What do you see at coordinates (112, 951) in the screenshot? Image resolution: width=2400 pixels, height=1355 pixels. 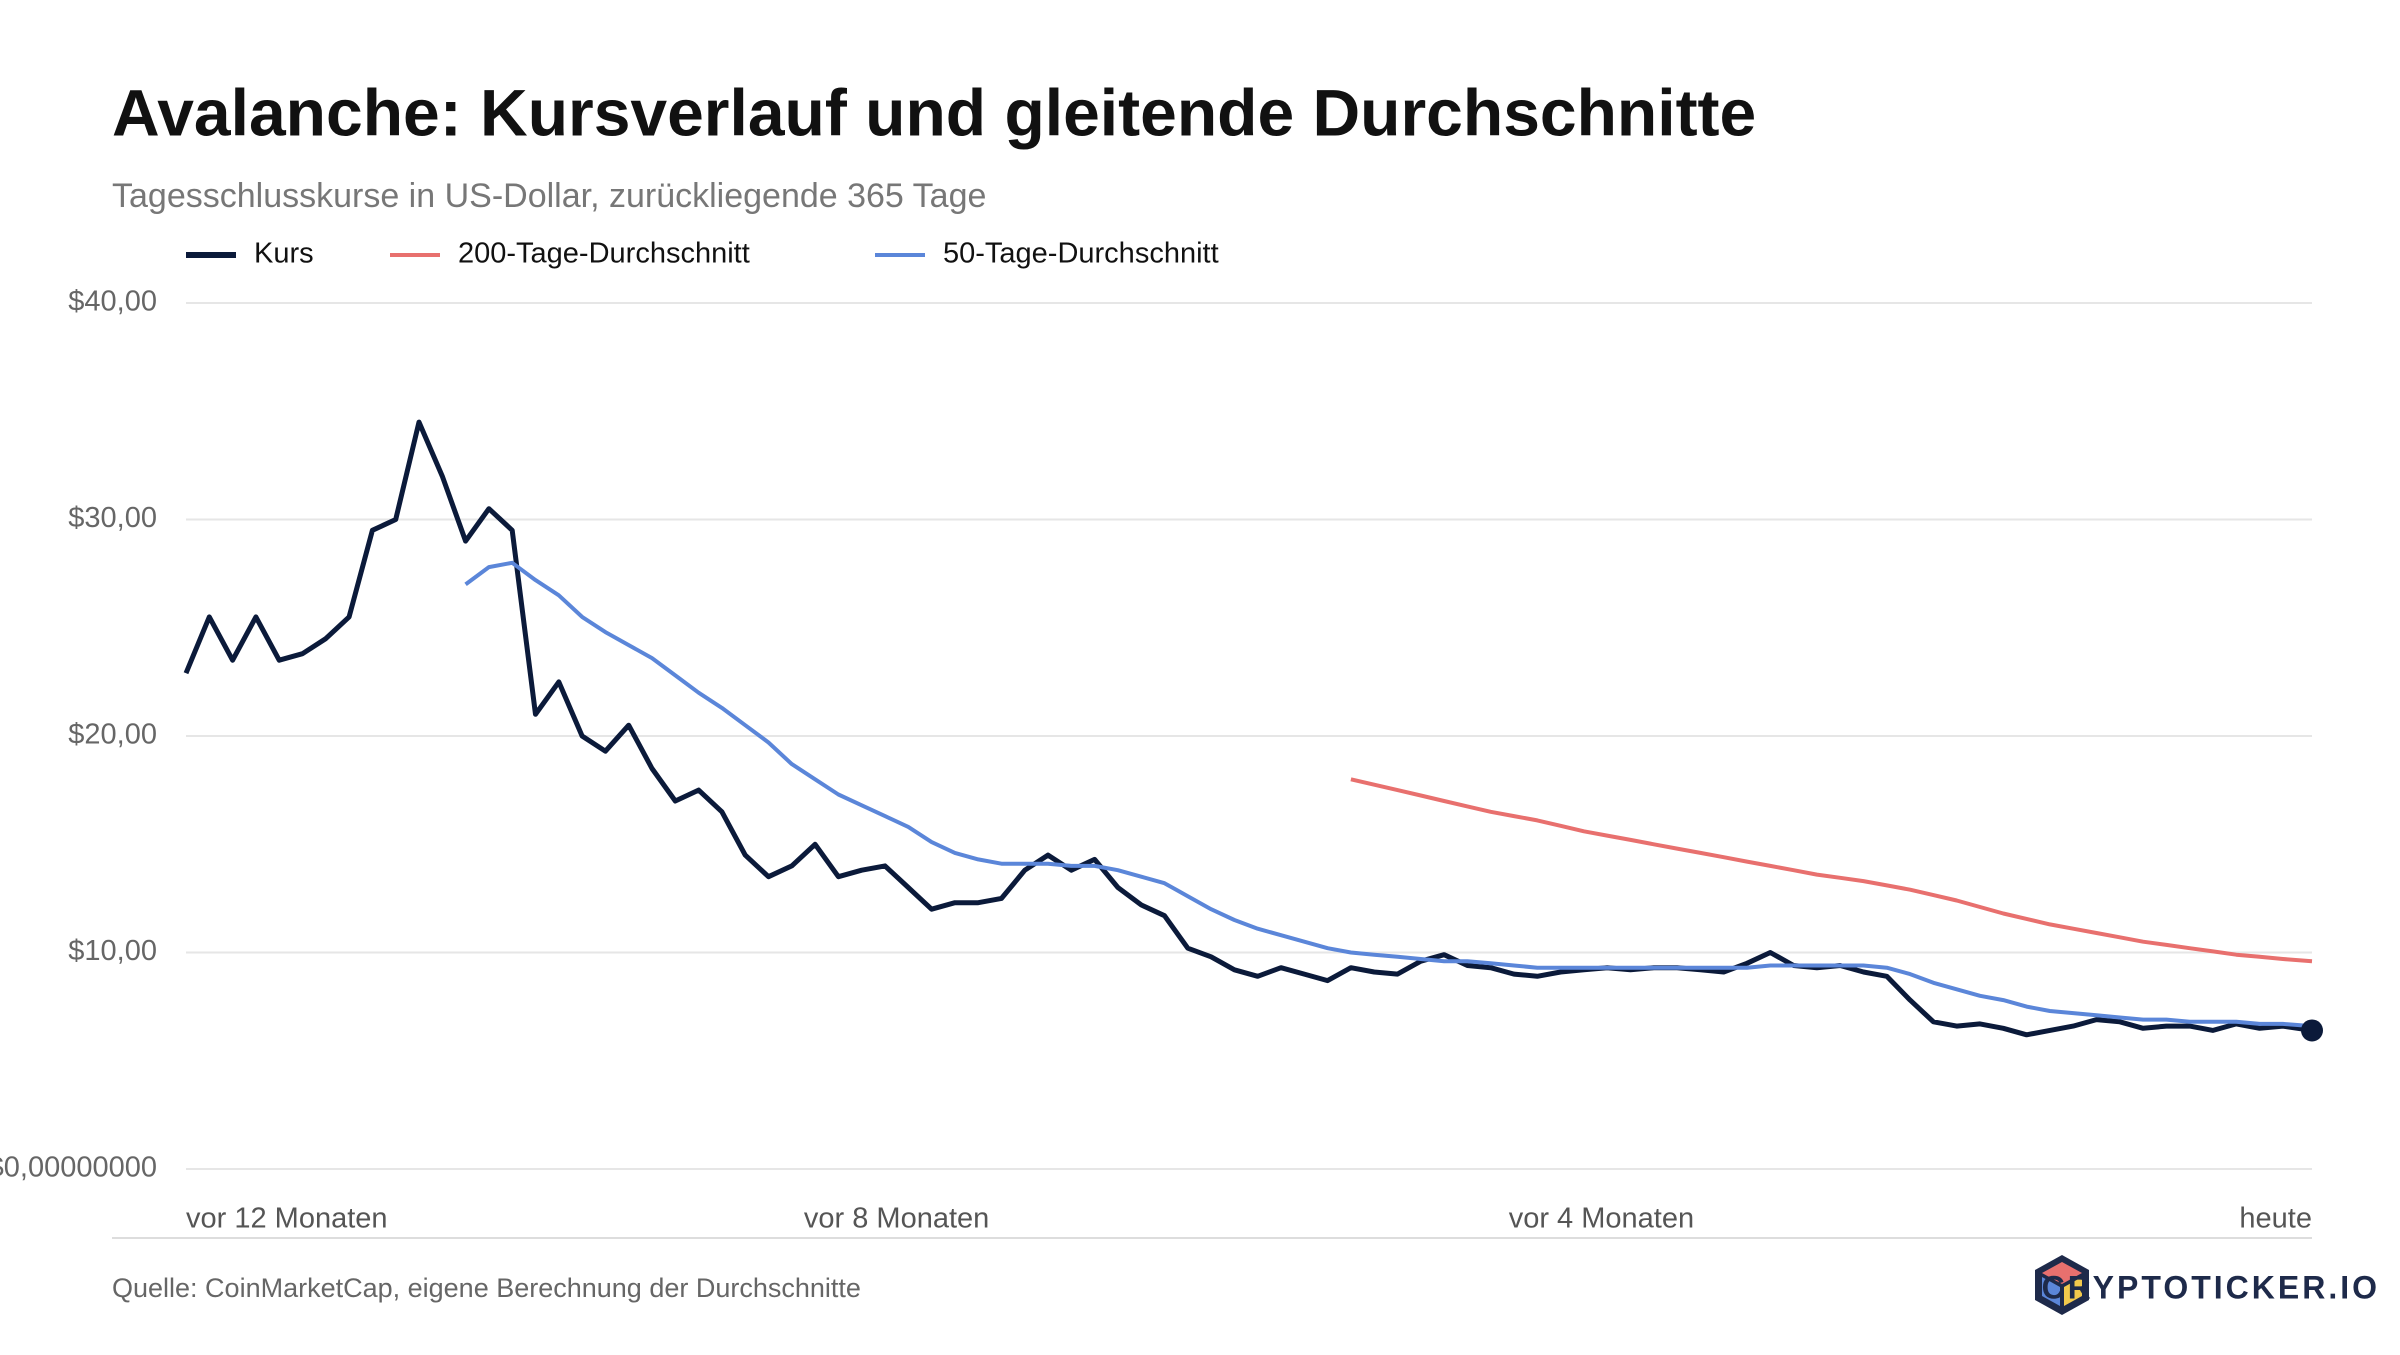 I see `y-tick-label: $10,00` at bounding box center [112, 951].